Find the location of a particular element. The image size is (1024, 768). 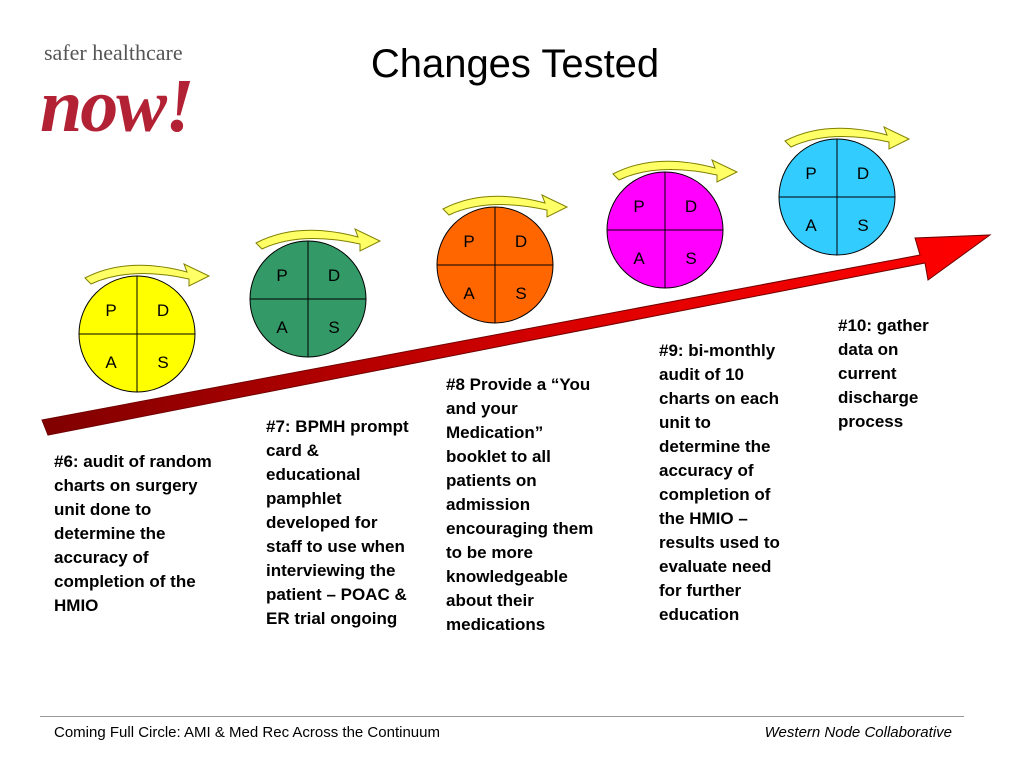

logo-main-text: now! is located at coordinates (117, 106).